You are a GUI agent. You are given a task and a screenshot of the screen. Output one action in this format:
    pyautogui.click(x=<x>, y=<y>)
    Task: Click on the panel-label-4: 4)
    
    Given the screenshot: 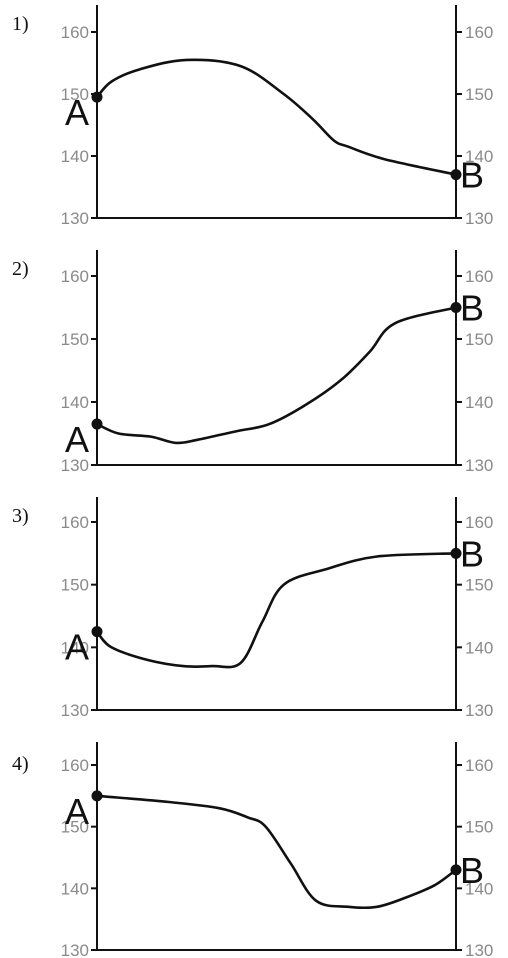 What is the action you would take?
    pyautogui.click(x=20, y=764)
    